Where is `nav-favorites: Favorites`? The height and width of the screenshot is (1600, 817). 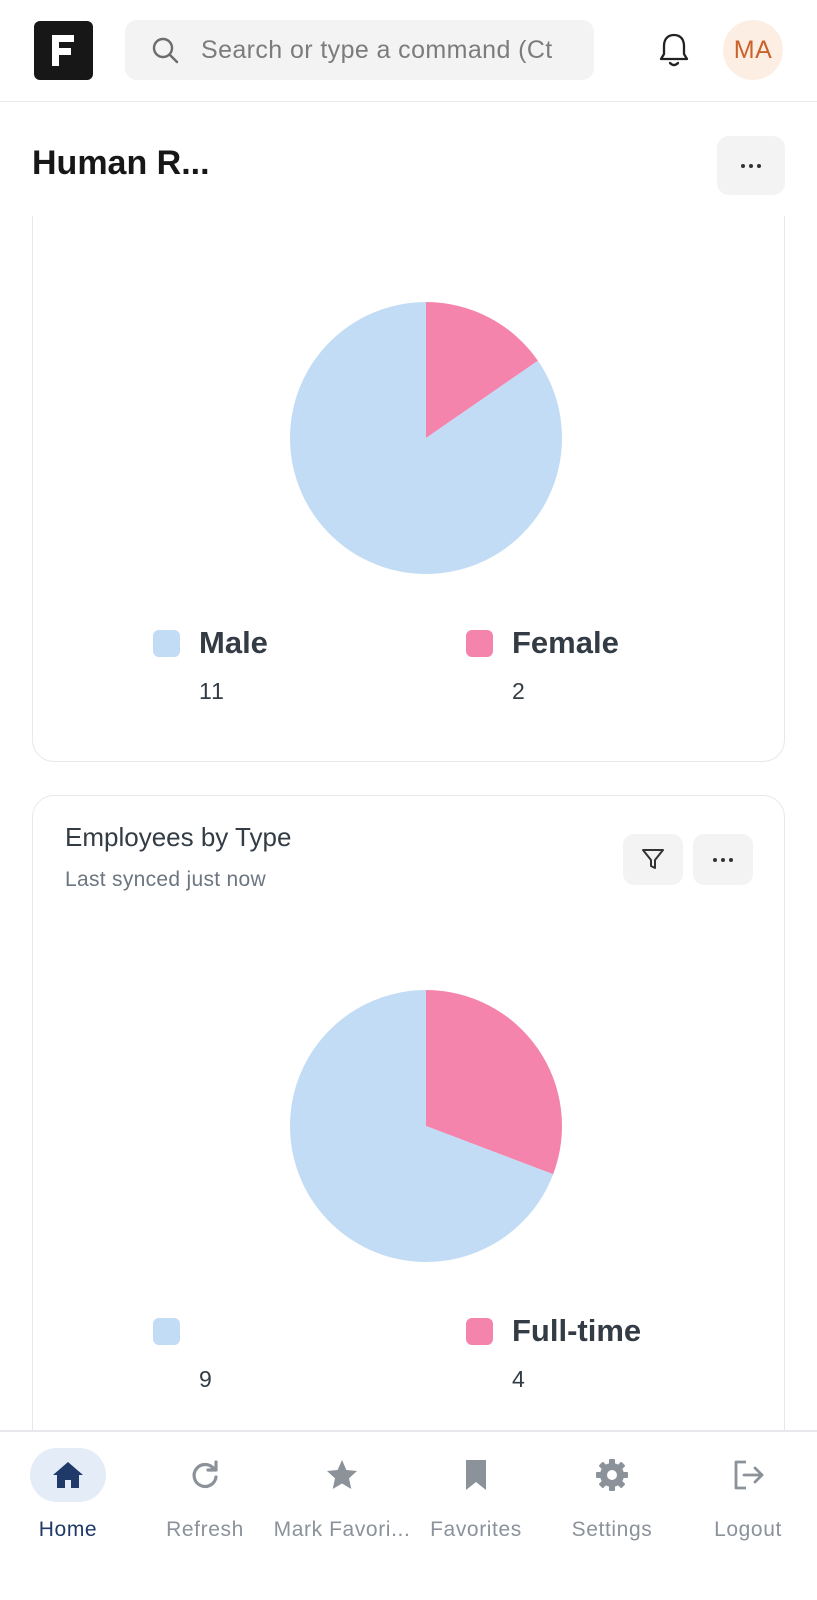 nav-favorites: Favorites is located at coordinates (476, 1500).